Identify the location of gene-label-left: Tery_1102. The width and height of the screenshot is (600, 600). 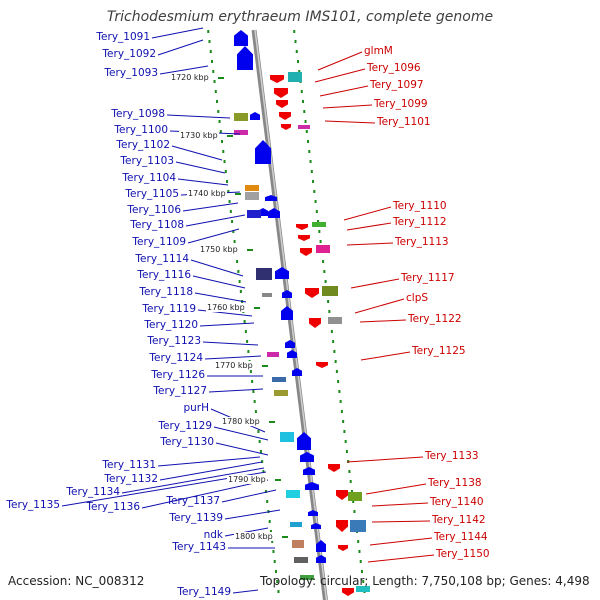
(143, 145).